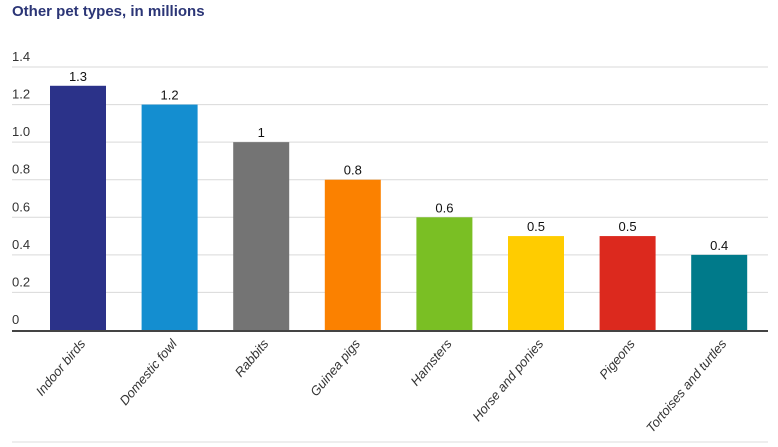 This screenshot has height=447, width=778. I want to click on x-tick-label: Guinea pigs, so click(335, 367).